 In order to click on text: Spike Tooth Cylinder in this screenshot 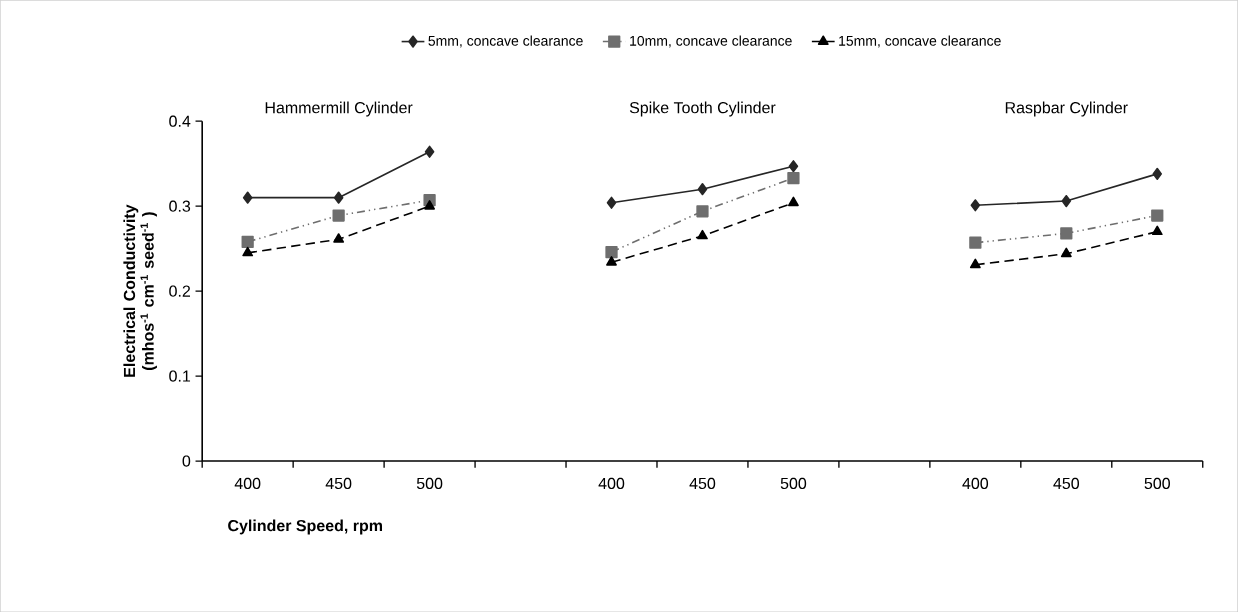, I will do `click(702, 109)`.